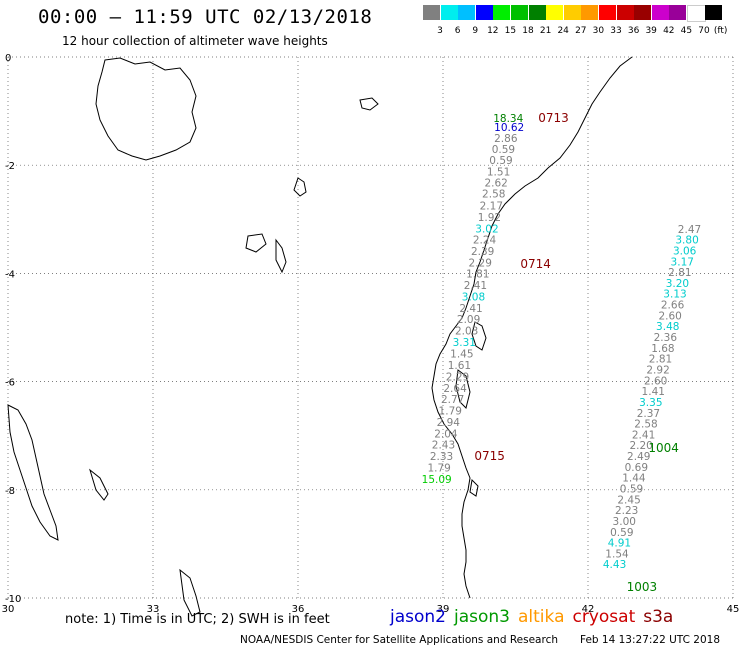  I want to click on wave-height-label: 2.77, so click(452, 400).